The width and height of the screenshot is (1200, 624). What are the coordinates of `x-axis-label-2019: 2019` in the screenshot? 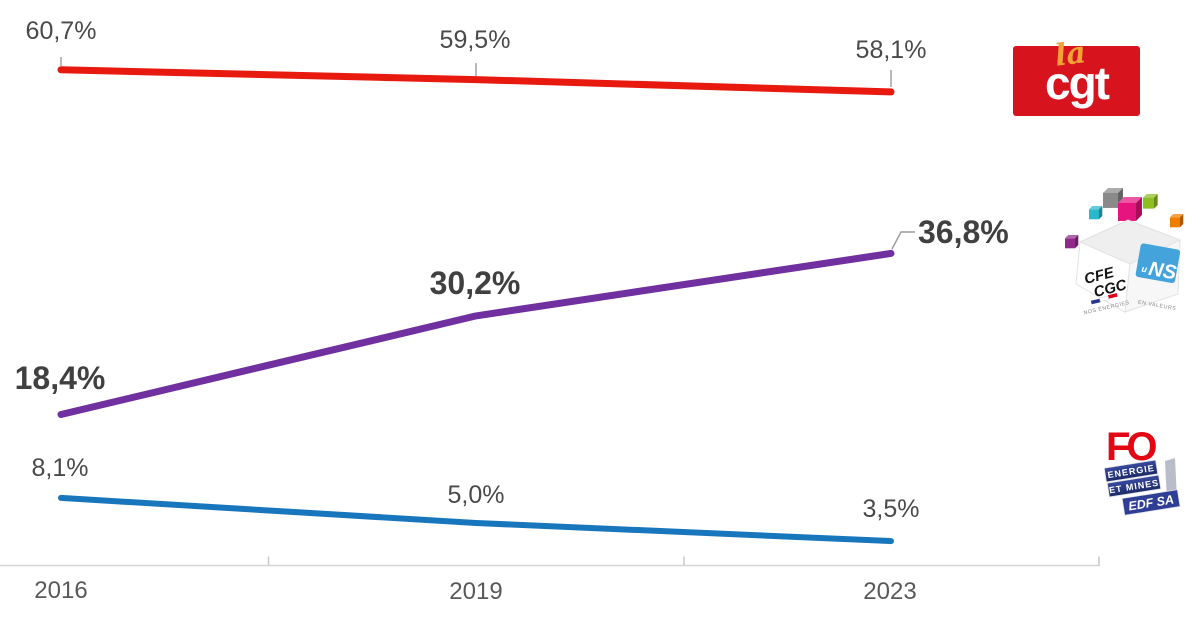 It's located at (476, 591).